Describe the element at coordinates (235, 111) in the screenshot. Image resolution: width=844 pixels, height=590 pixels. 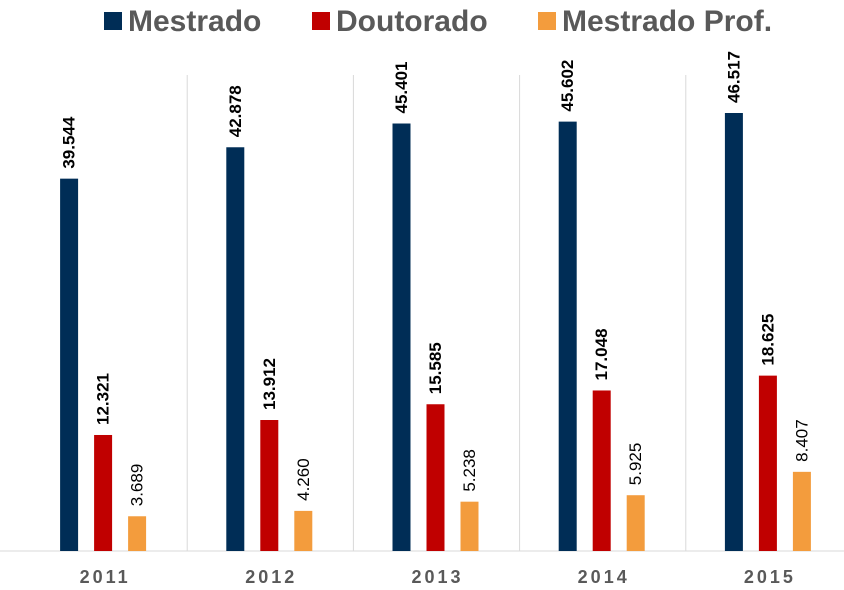
I see `value-label: 42.878` at that location.